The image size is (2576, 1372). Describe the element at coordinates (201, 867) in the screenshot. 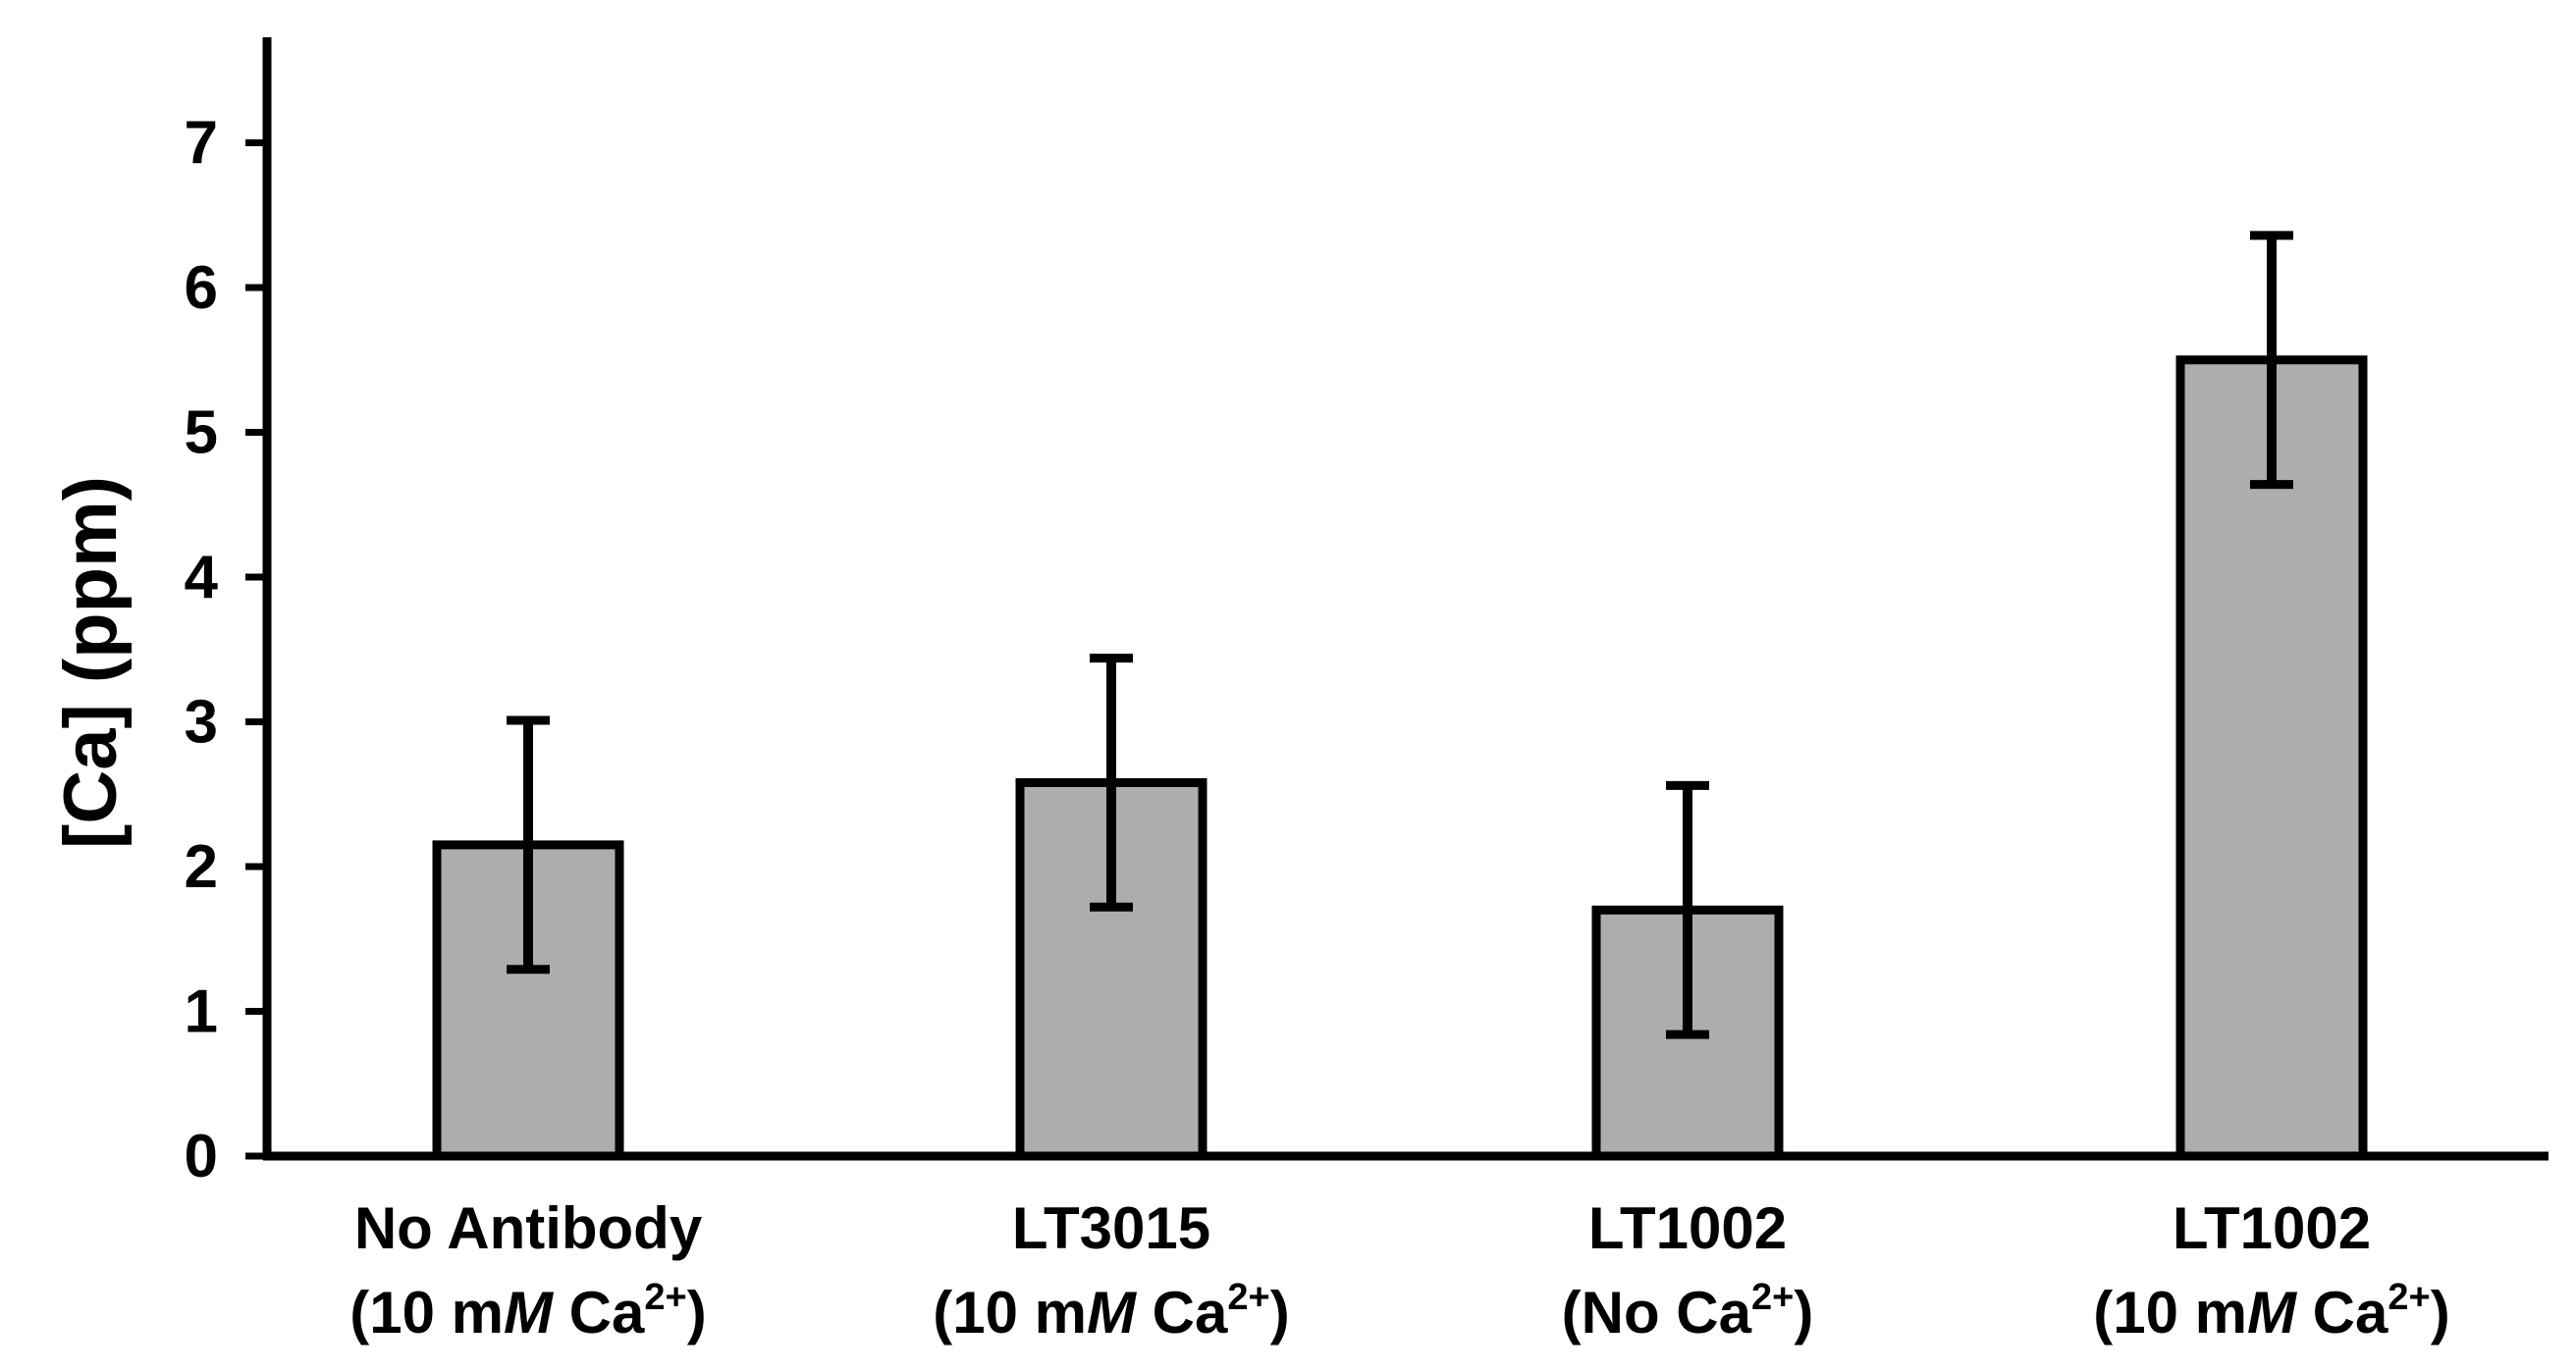

I see `y-tick-label: 2` at that location.